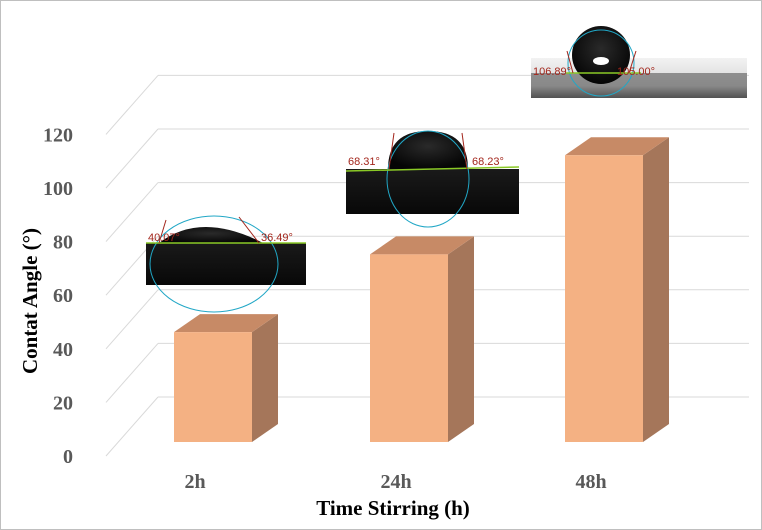 Image resolution: width=762 pixels, height=530 pixels. Describe the element at coordinates (552, 72) in the screenshot. I see `left-contact-angle: 106.89°` at that location.